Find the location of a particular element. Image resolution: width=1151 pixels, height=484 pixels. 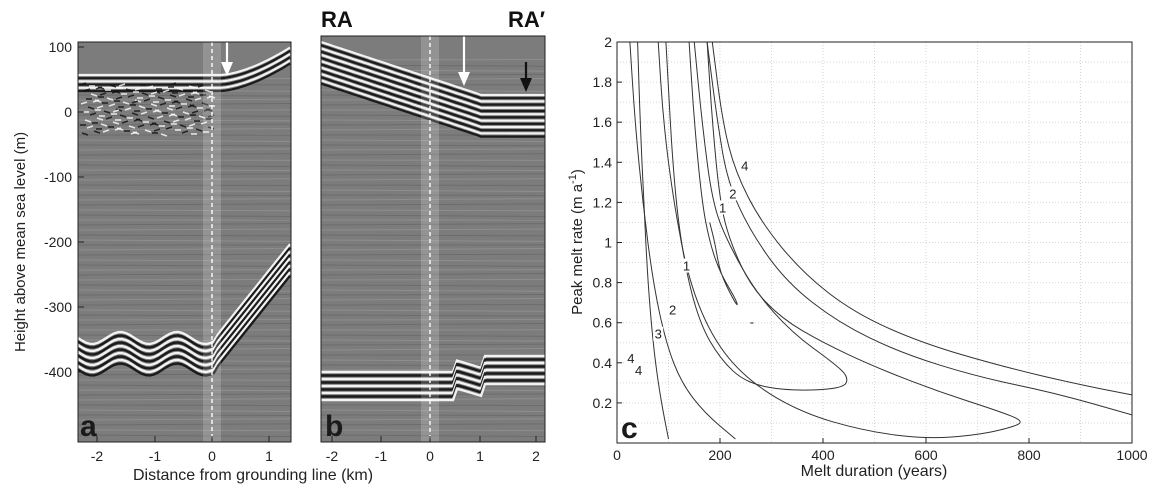

y-tick-label: 1.8 is located at coordinates (603, 82).